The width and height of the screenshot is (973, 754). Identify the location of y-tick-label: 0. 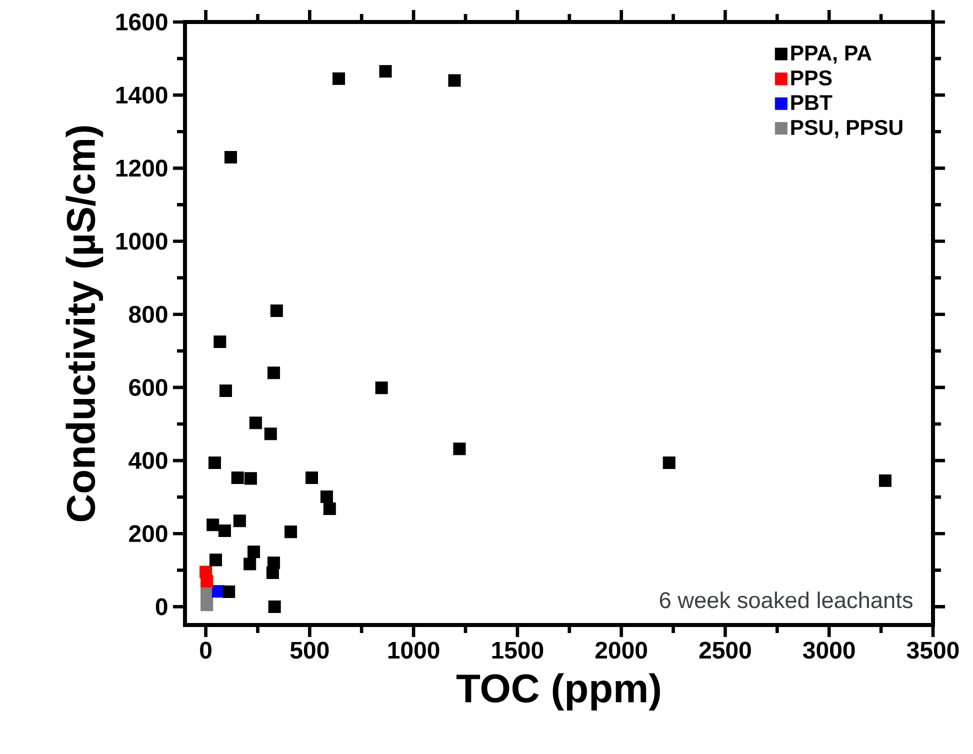
(162, 607).